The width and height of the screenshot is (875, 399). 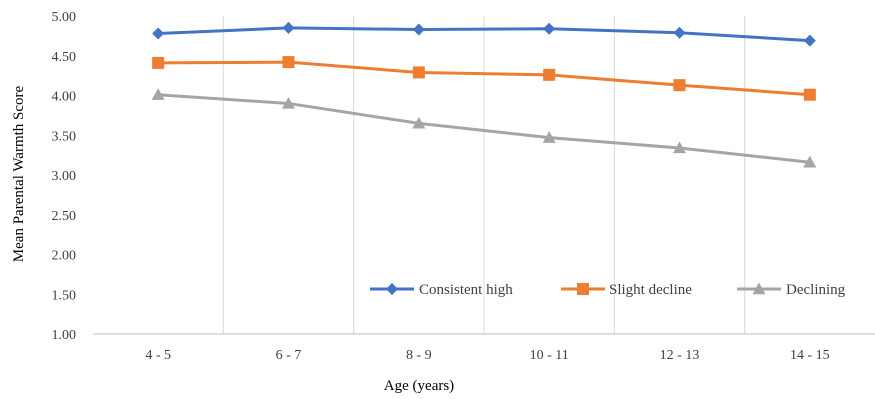 I want to click on x-tick-label: 12 - 13, so click(x=680, y=355).